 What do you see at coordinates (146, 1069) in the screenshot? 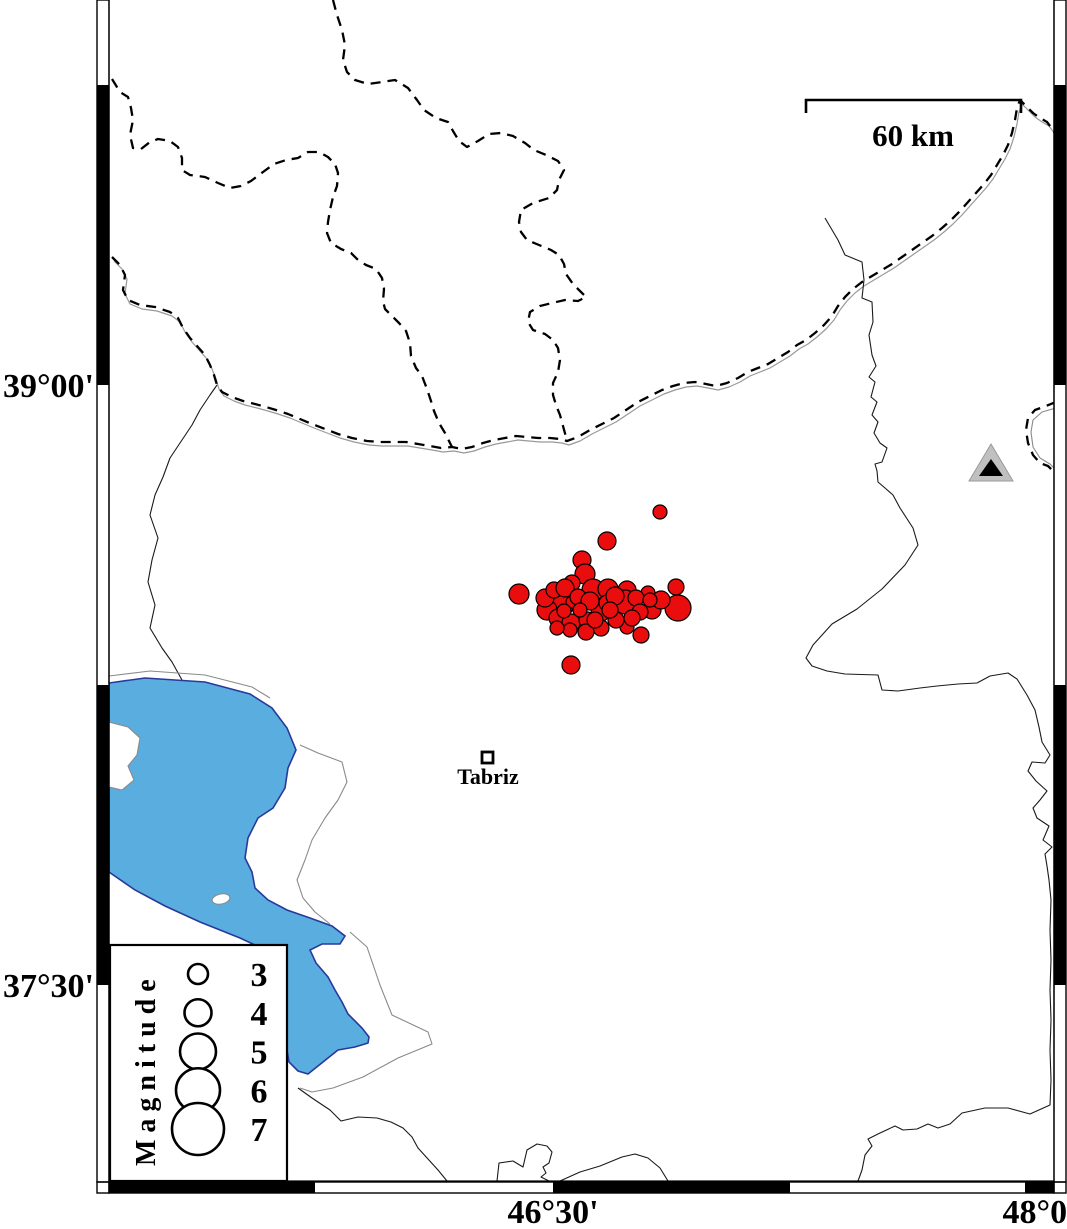
I see `legend-title: Magnitude` at bounding box center [146, 1069].